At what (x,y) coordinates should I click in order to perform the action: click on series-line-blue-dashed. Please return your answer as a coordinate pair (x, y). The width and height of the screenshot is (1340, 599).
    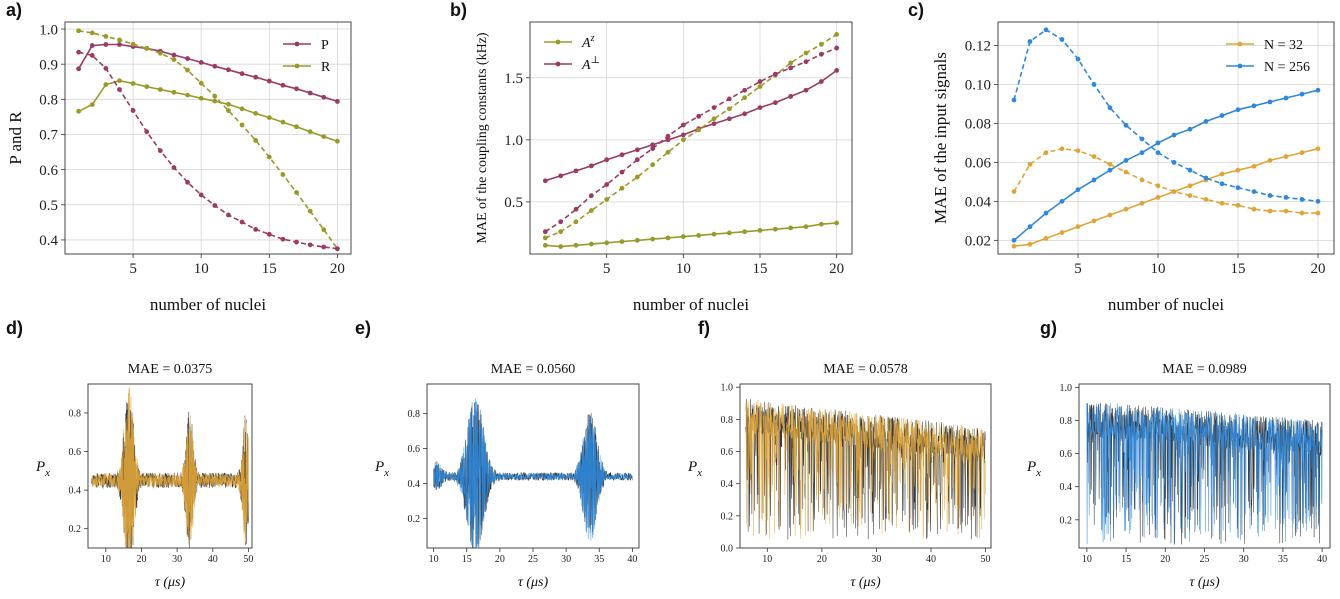
    Looking at the image, I should click on (1166, 115).